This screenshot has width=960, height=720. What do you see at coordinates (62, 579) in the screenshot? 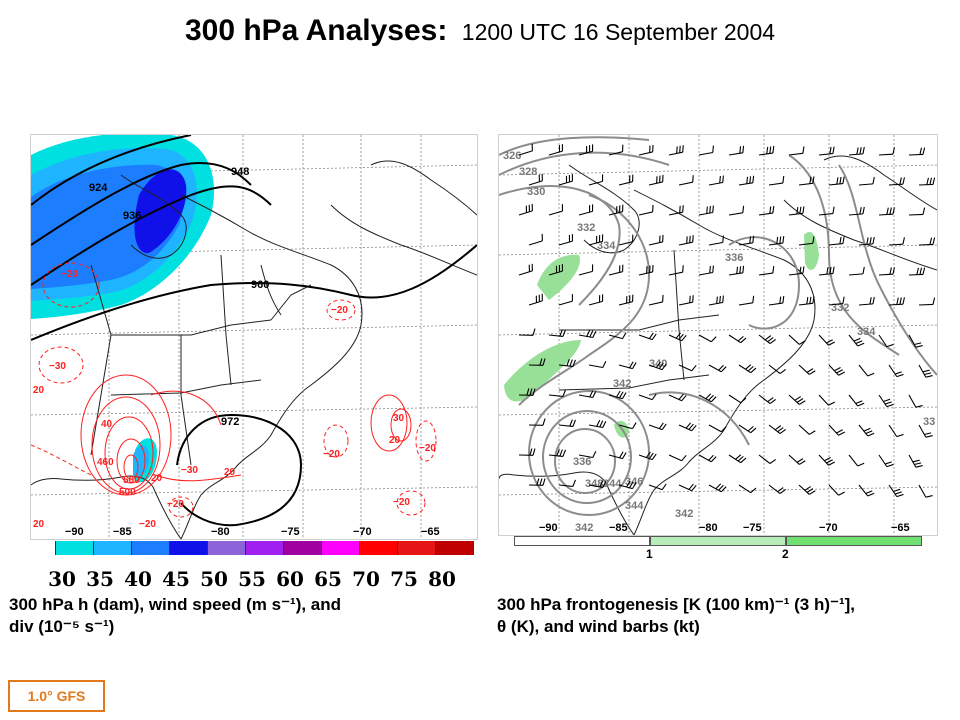
I see `colorbar-label: 30` at bounding box center [62, 579].